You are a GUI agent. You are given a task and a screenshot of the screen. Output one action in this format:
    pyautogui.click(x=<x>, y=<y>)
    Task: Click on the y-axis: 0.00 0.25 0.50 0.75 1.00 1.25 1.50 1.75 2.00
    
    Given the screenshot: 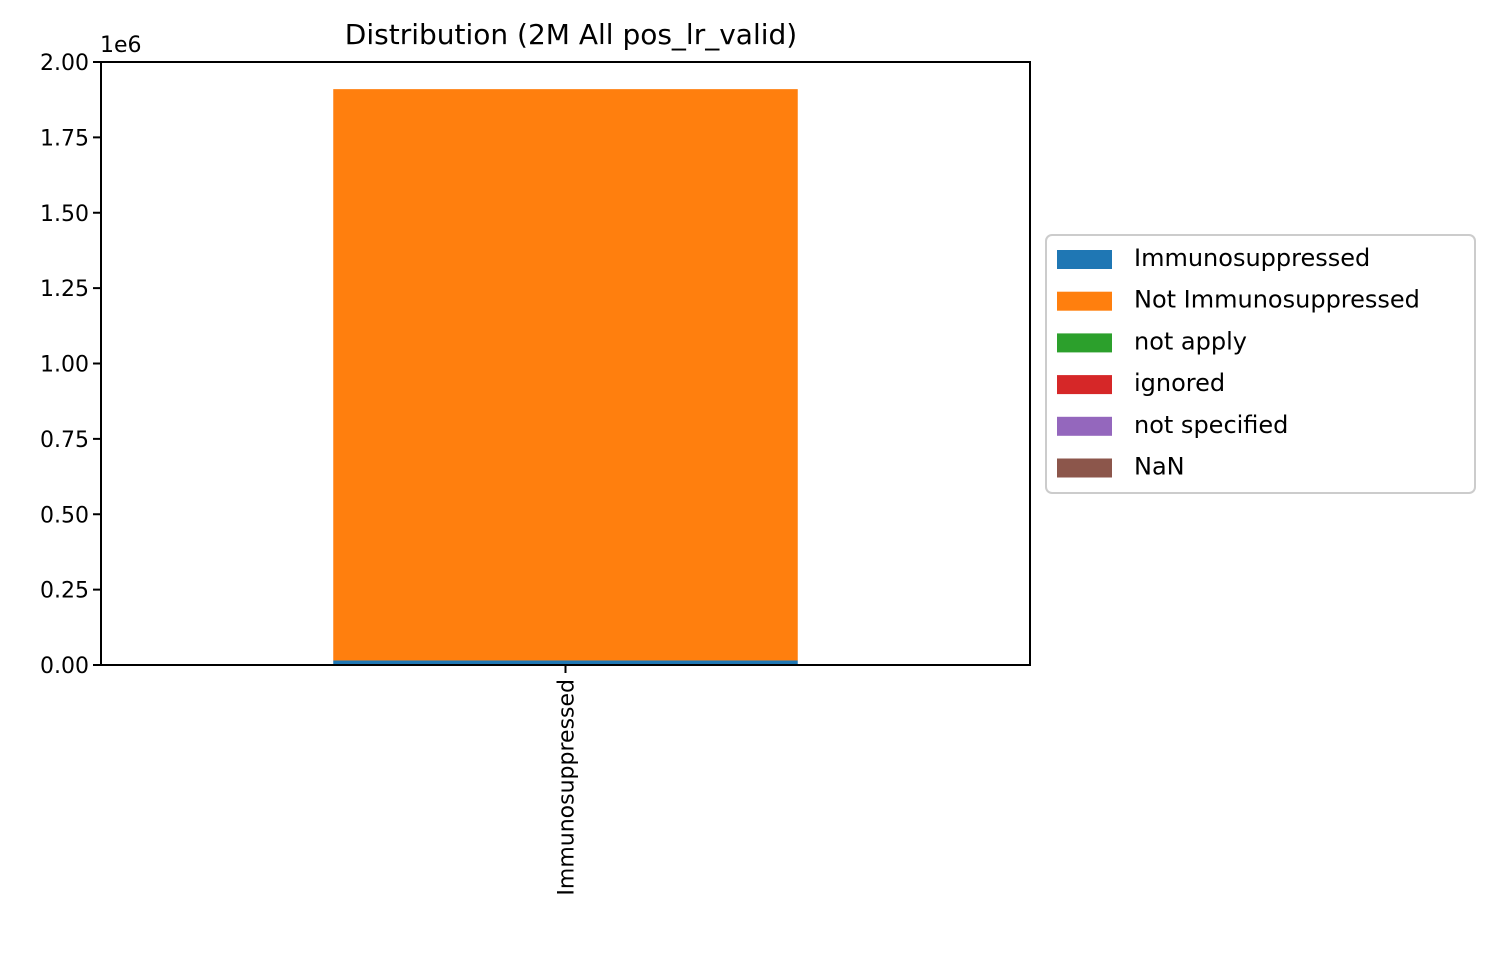 What is the action you would take?
    pyautogui.click(x=70, y=365)
    